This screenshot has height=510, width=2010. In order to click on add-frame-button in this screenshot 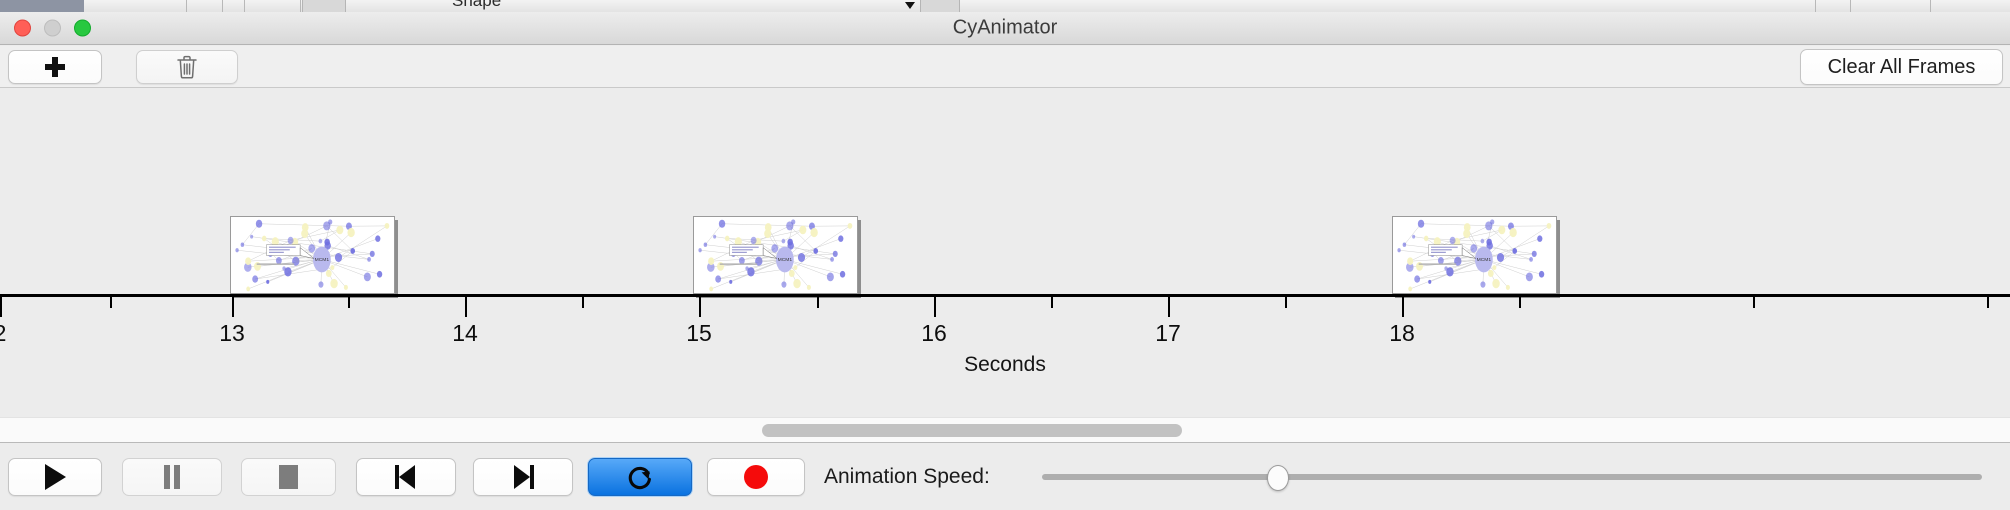, I will do `click(55, 67)`.